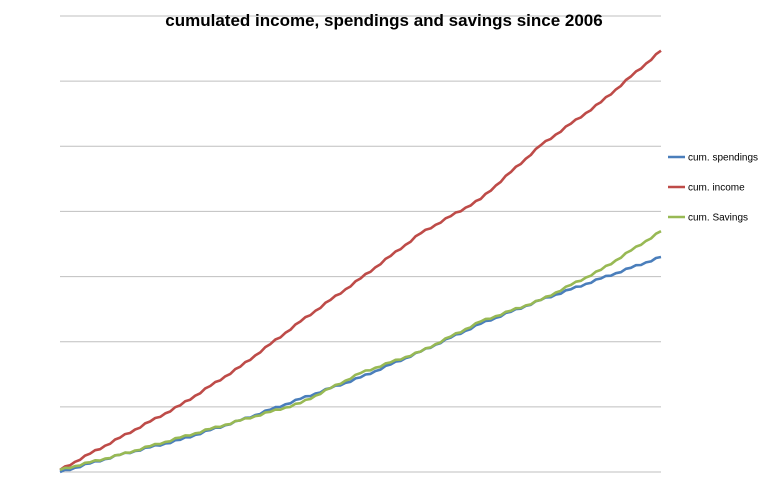 The width and height of the screenshot is (768, 497). What do you see at coordinates (716, 188) in the screenshot?
I see `legend-label: cum. income` at bounding box center [716, 188].